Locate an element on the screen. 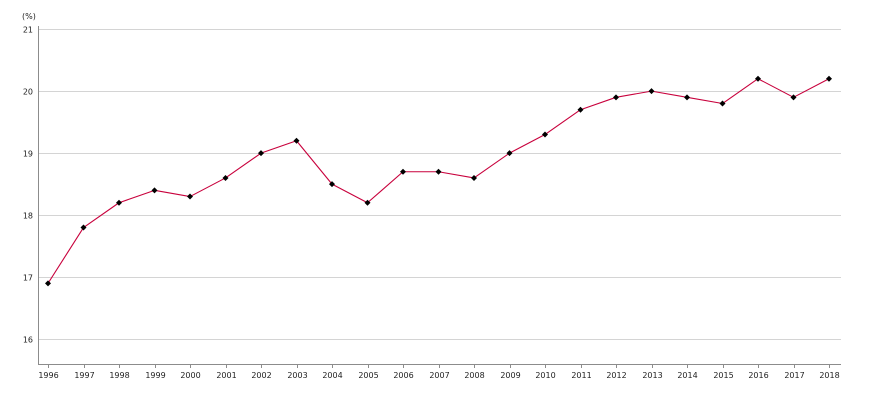 Image resolution: width=870 pixels, height=400 pixels. data-point-2003 is located at coordinates (296, 140).